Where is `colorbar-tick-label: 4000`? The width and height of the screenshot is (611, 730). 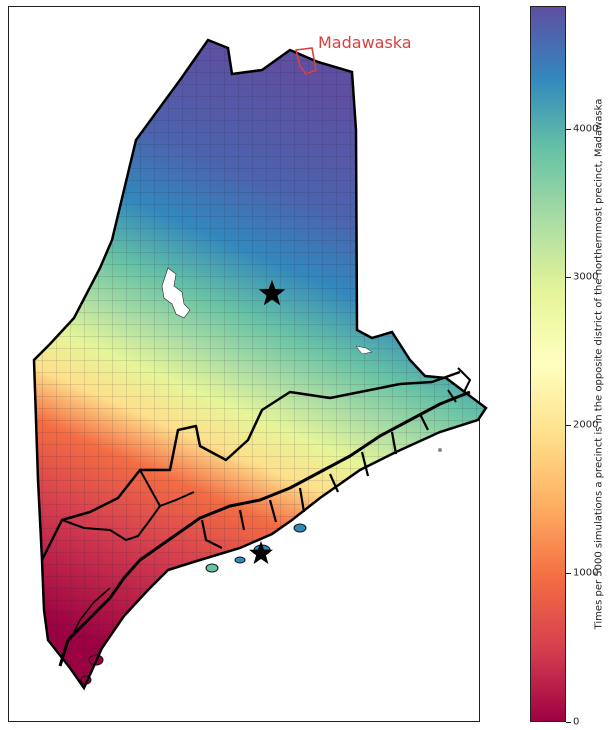 colorbar-tick-label: 4000 is located at coordinates (586, 129).